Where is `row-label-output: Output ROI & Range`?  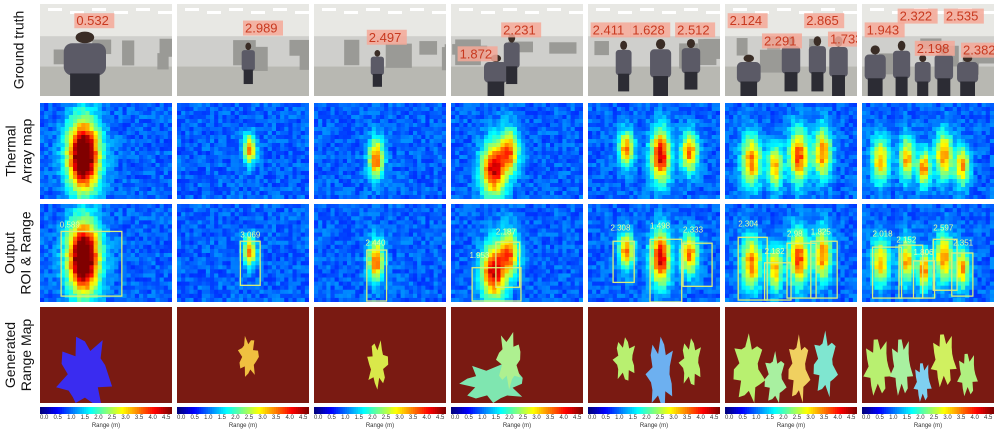
row-label-output: Output ROI & Range is located at coordinates (18, 253).